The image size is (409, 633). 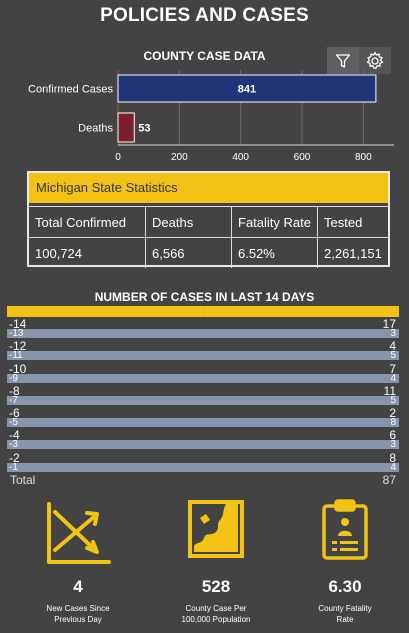 I want to click on day-offset: -1, so click(x=13, y=467).